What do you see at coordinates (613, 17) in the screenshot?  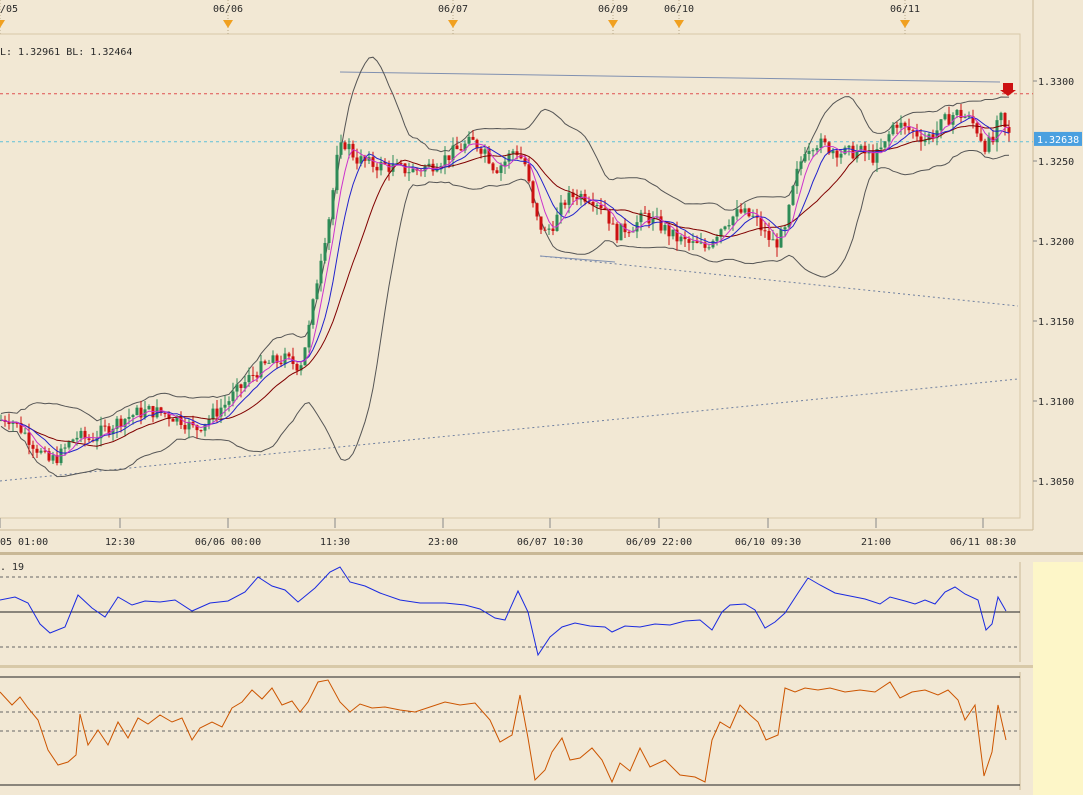 I see `date-marker: 06/09` at bounding box center [613, 17].